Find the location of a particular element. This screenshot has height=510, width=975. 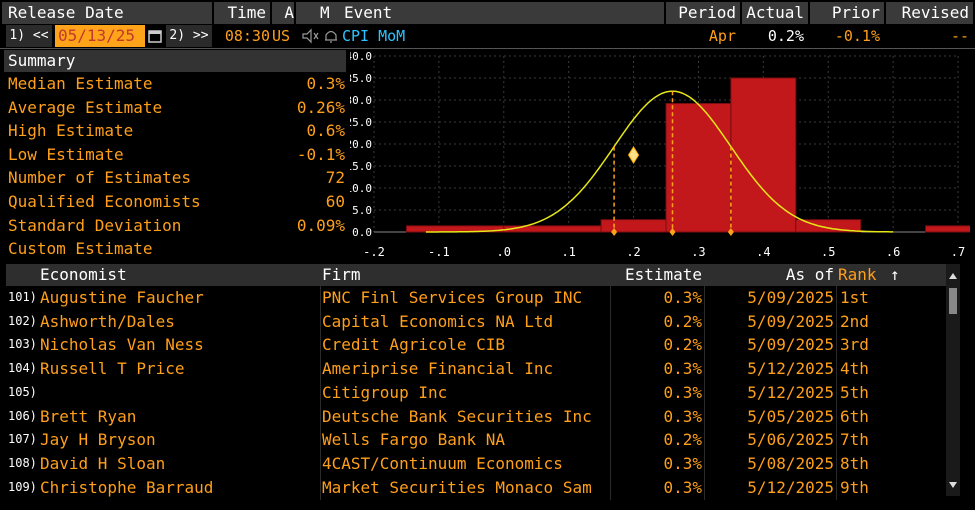

cell-firm: PNC Finl Services Group INC is located at coordinates (452, 297).